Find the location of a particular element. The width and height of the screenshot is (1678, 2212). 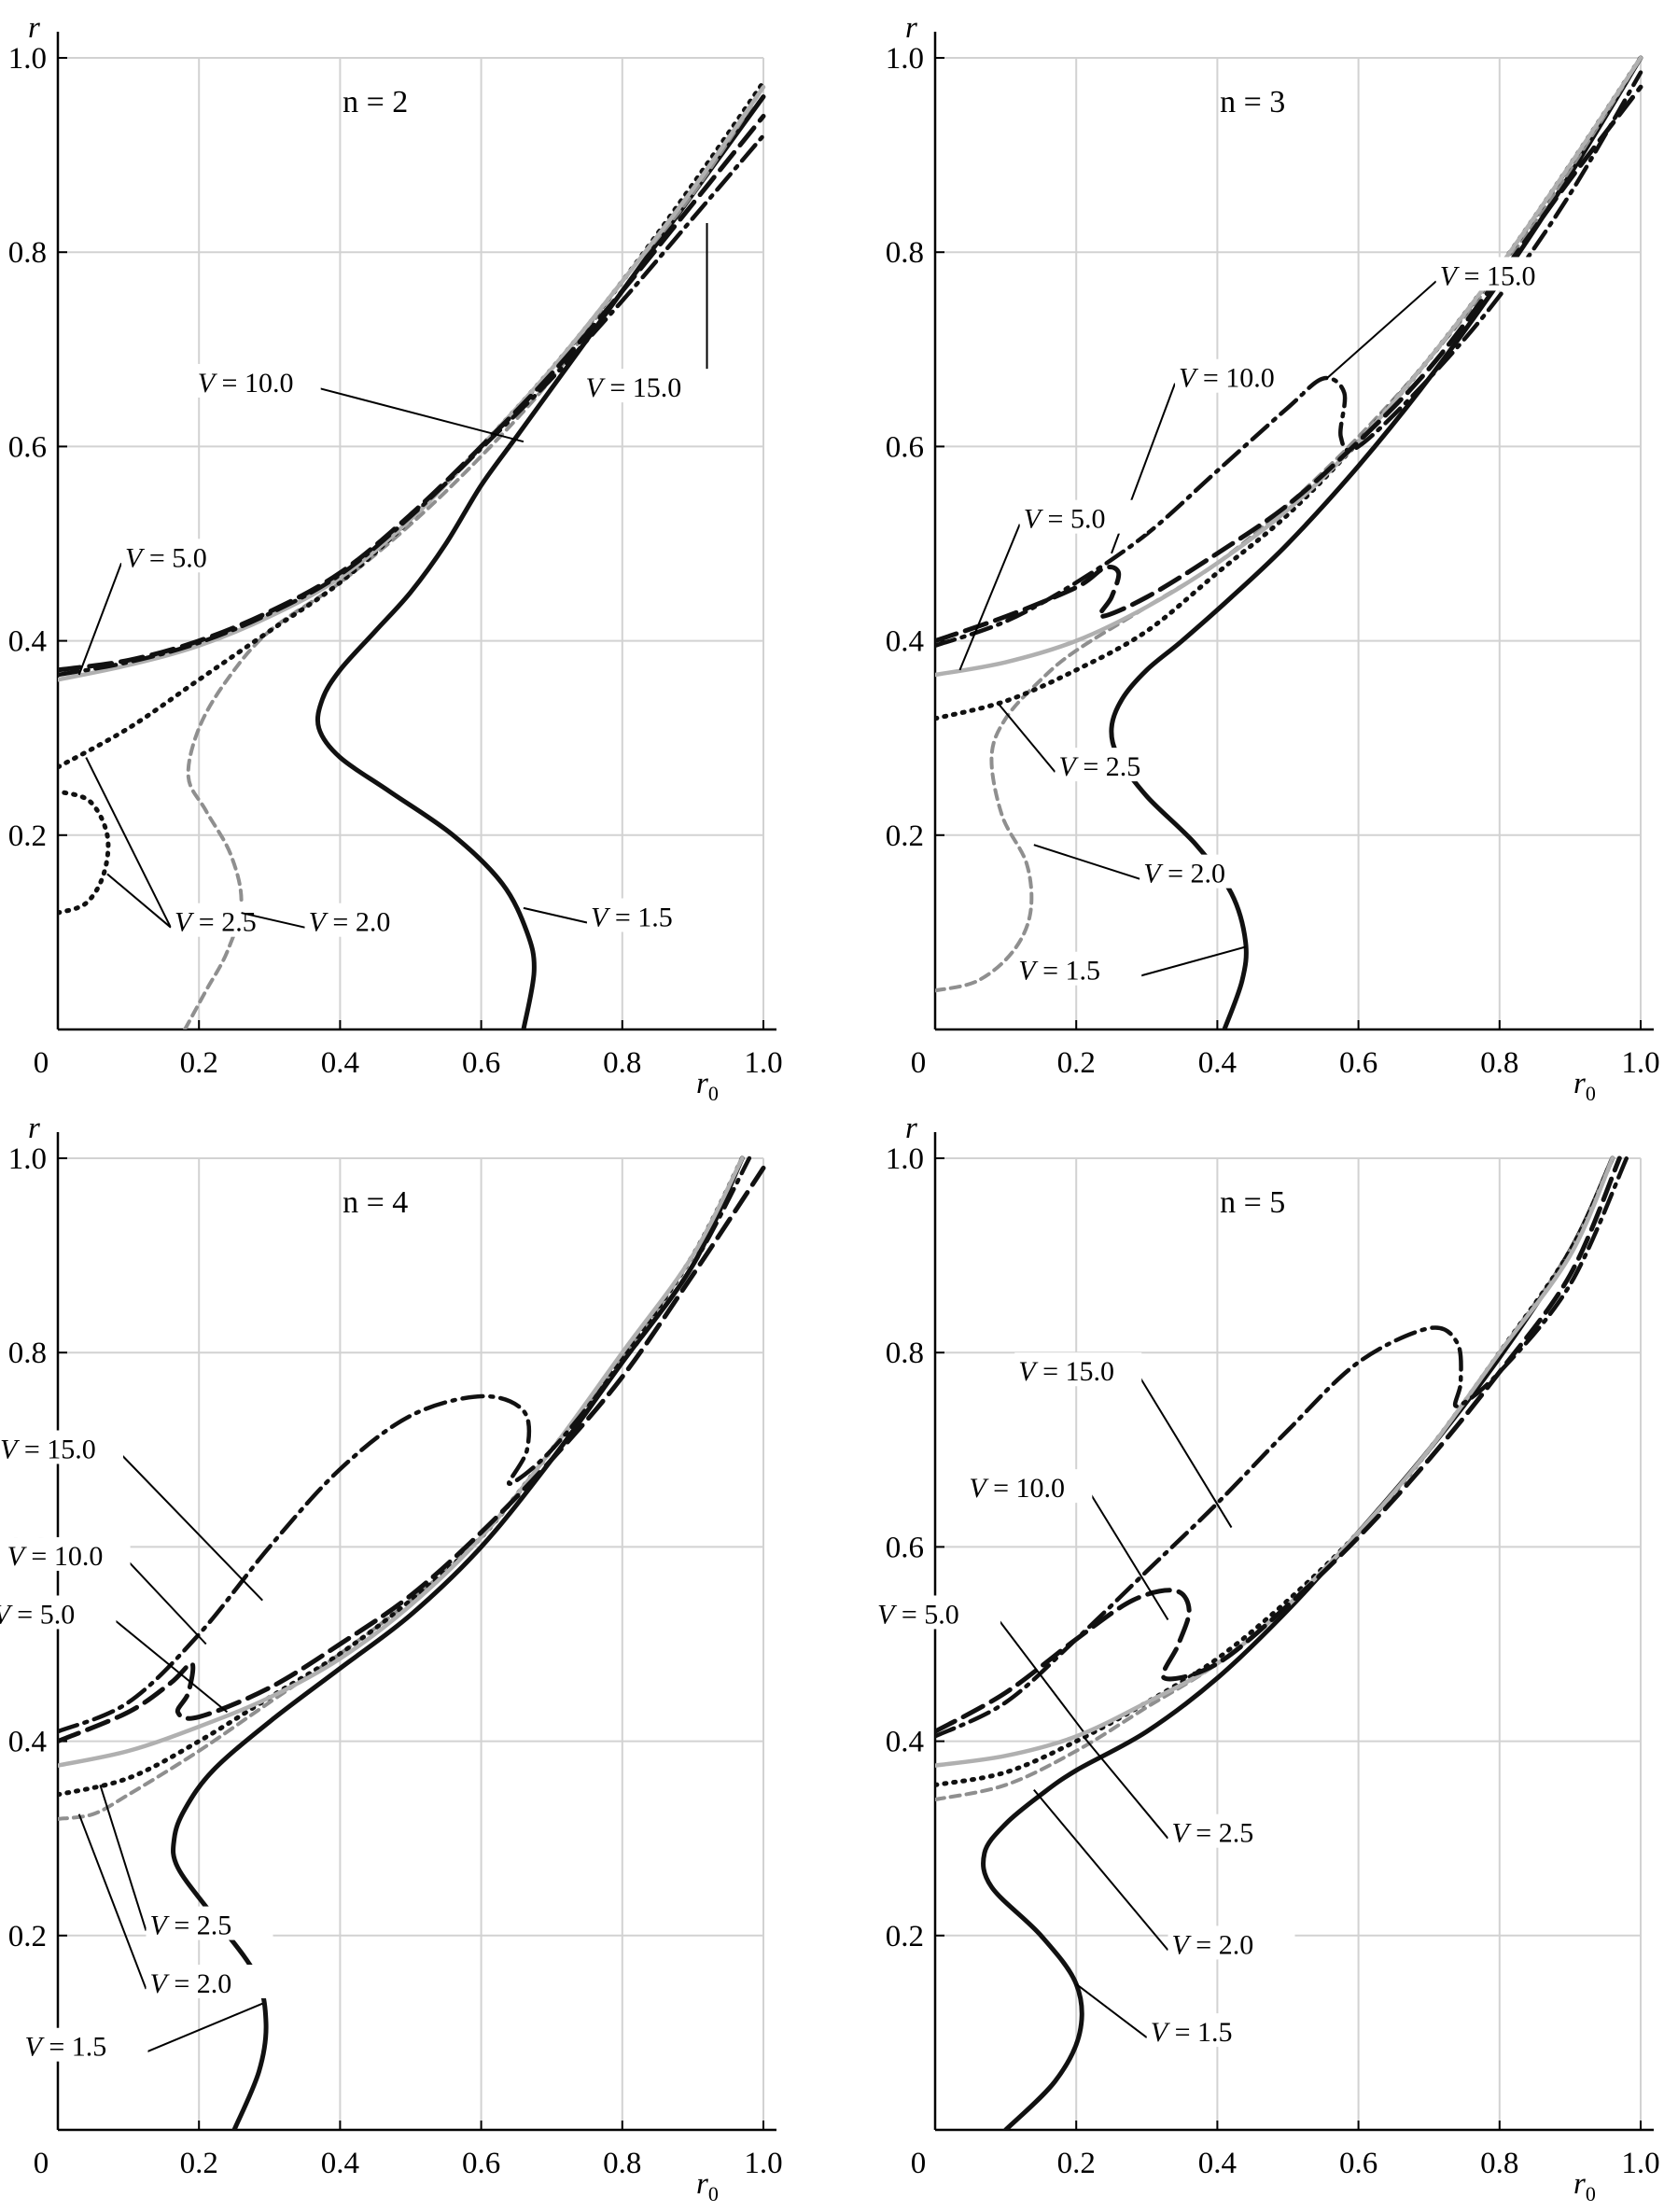

panel-title: n = 2 is located at coordinates (375, 102).